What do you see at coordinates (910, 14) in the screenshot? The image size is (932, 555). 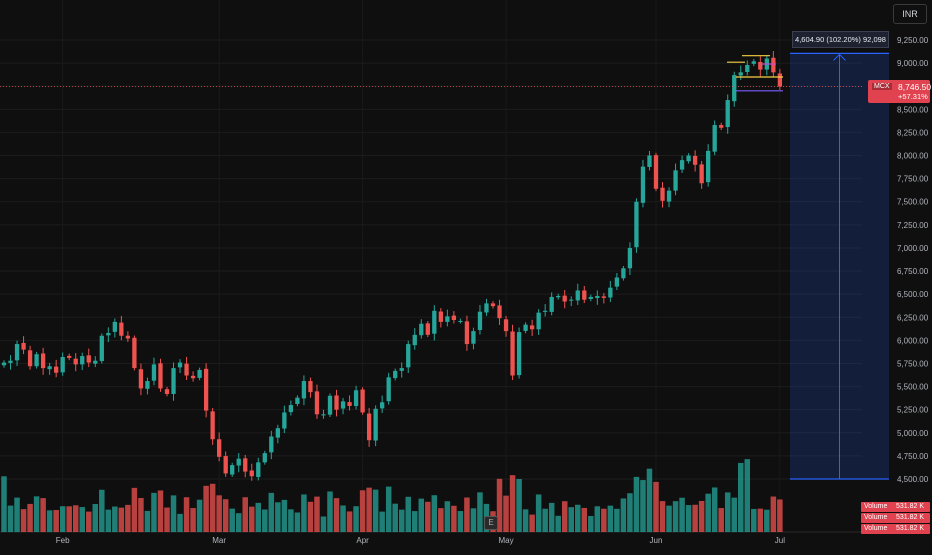 I see `currency-button: INR` at bounding box center [910, 14].